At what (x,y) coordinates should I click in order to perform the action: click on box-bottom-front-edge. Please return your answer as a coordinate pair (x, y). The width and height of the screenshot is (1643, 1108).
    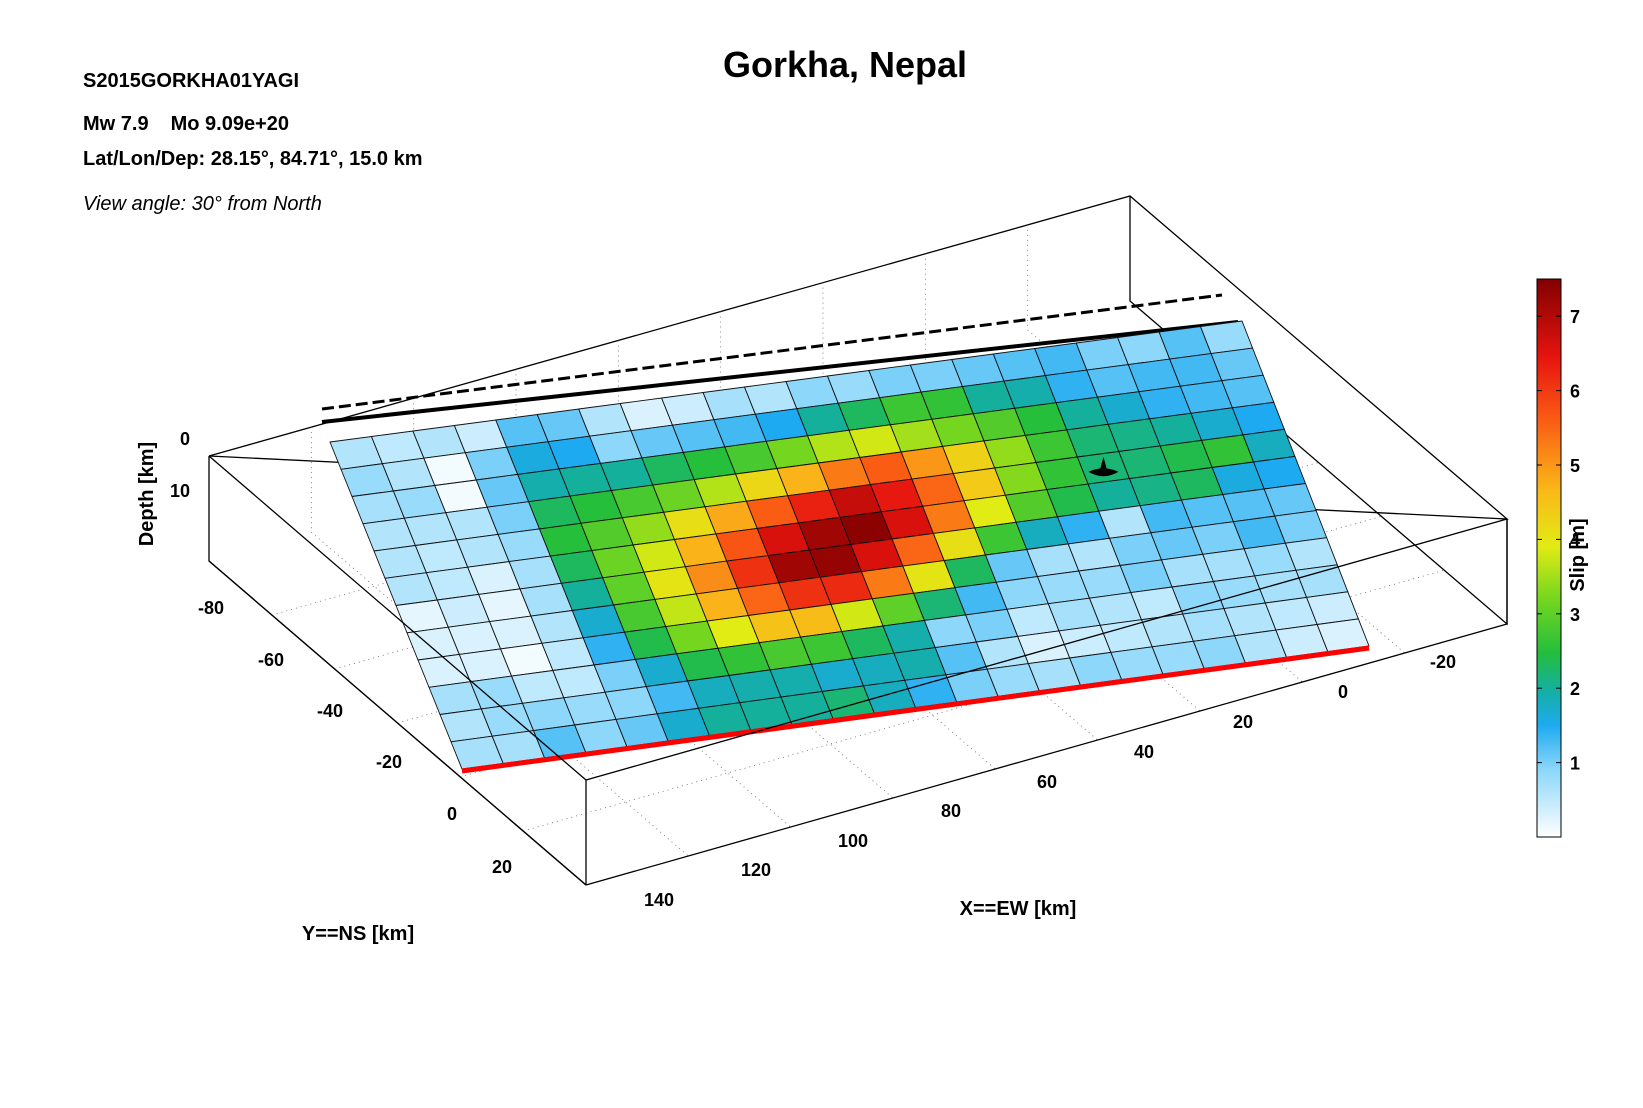
    Looking at the image, I should click on (1046, 754).